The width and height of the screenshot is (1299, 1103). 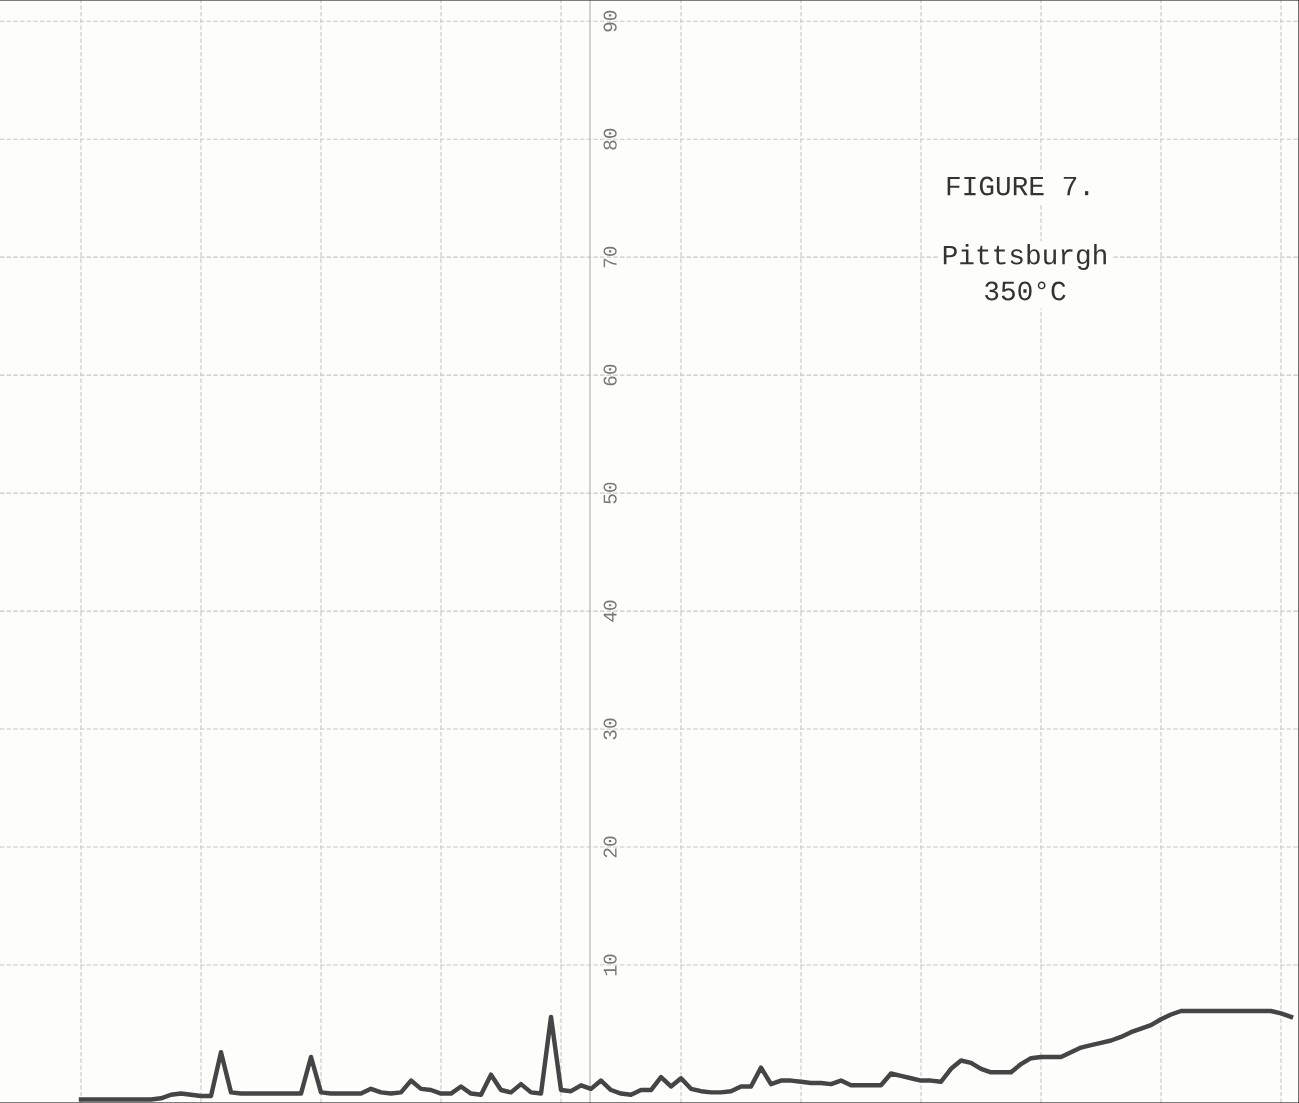 What do you see at coordinates (610, 611) in the screenshot?
I see `y-tick-label: 40` at bounding box center [610, 611].